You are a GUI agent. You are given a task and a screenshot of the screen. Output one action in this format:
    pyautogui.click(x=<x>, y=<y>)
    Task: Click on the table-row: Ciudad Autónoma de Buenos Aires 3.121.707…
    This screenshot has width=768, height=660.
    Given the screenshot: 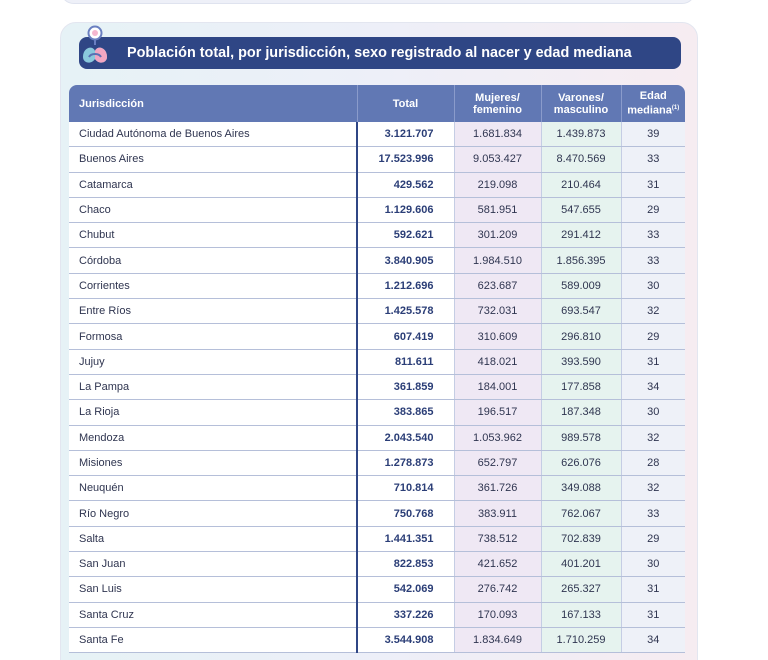 What is the action you would take?
    pyautogui.click(x=377, y=135)
    